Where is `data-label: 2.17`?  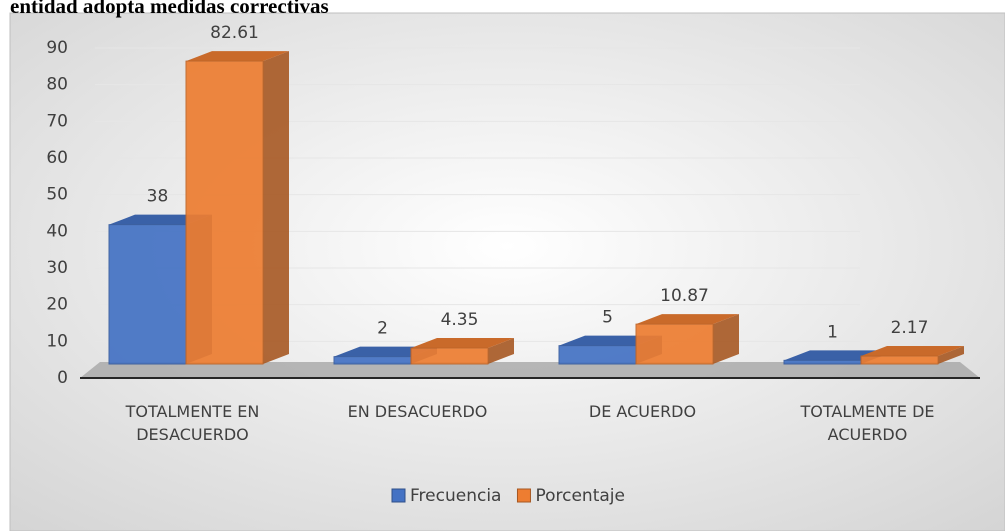
data-label: 2.17 is located at coordinates (910, 328).